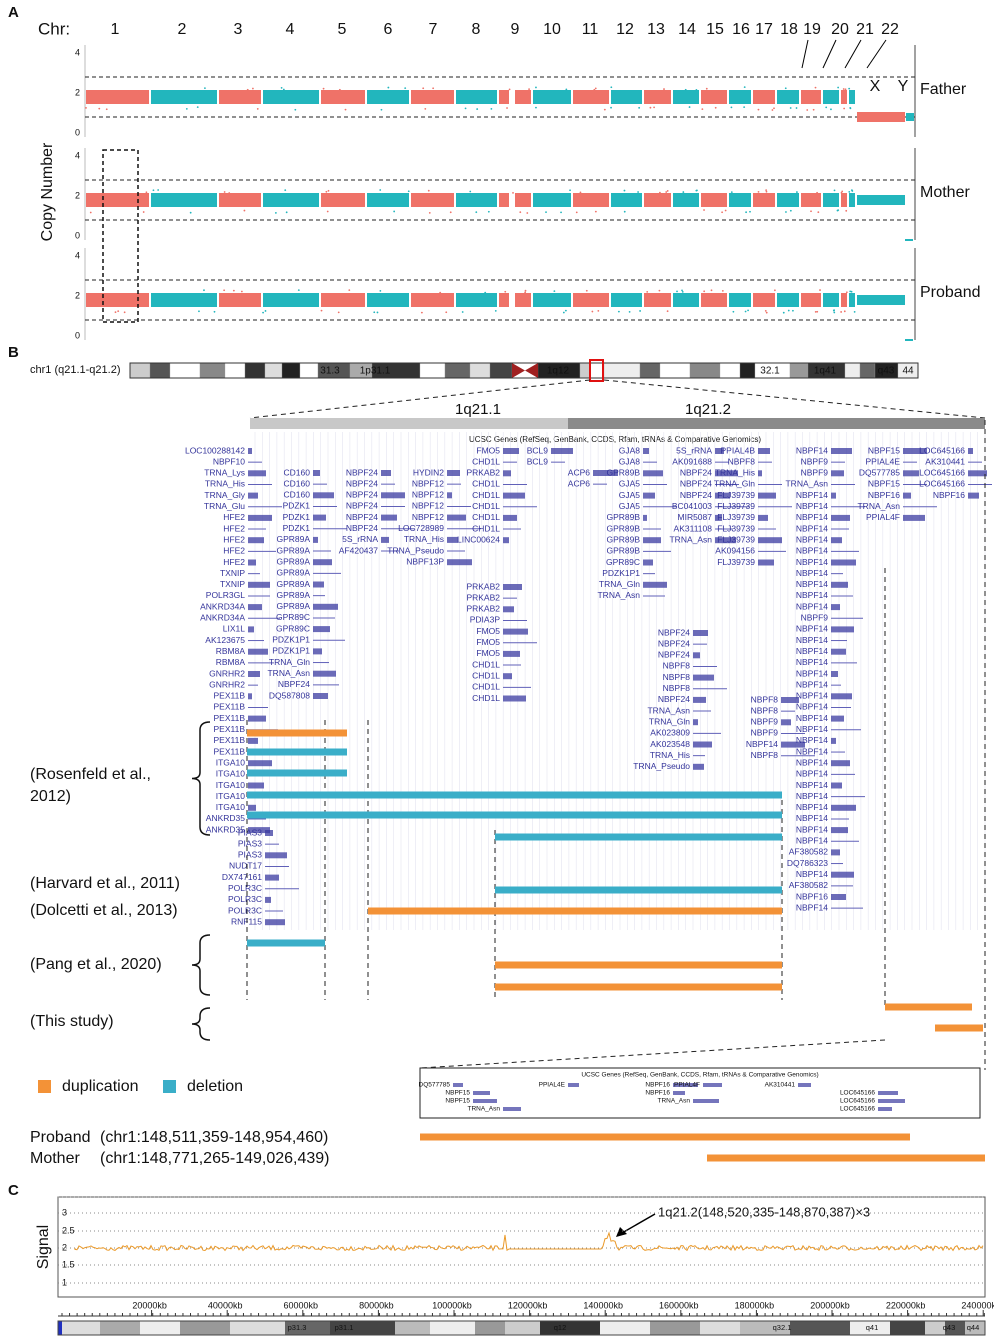 This screenshot has height=1339, width=994. Describe the element at coordinates (421, 528) in the screenshot. I see `gene-label: LOC728989` at that location.